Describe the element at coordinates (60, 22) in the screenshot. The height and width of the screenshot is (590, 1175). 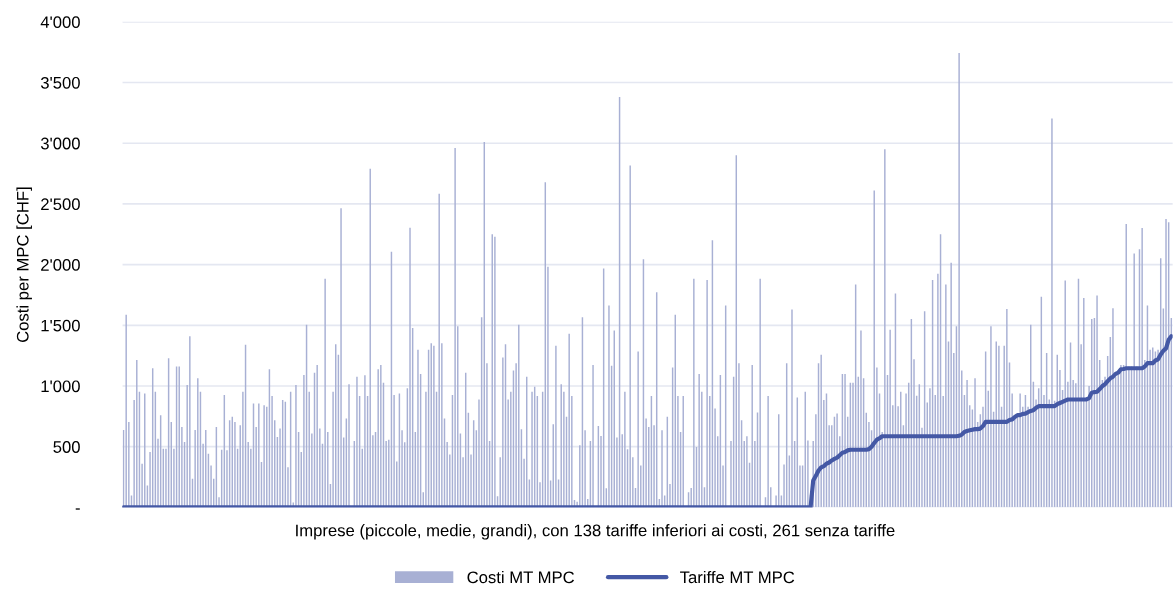
I see `y-tick-label: 4'000` at that location.